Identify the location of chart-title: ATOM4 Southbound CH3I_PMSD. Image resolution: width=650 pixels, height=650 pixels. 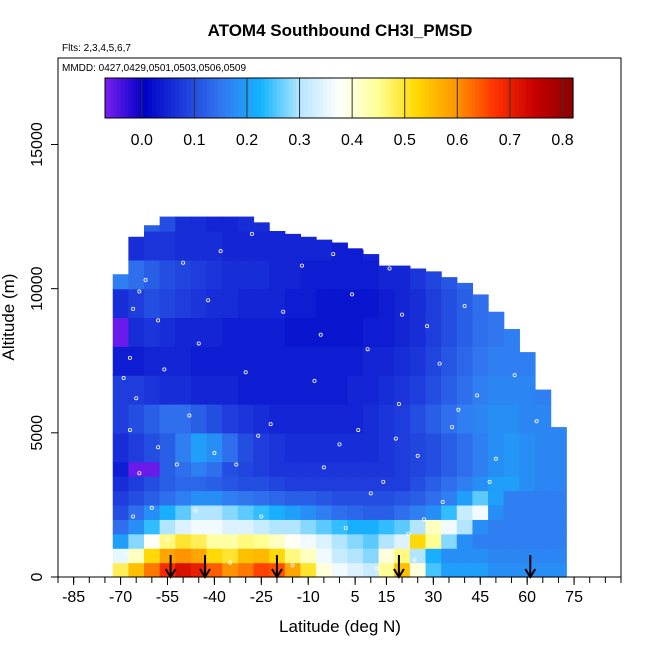
(340, 30).